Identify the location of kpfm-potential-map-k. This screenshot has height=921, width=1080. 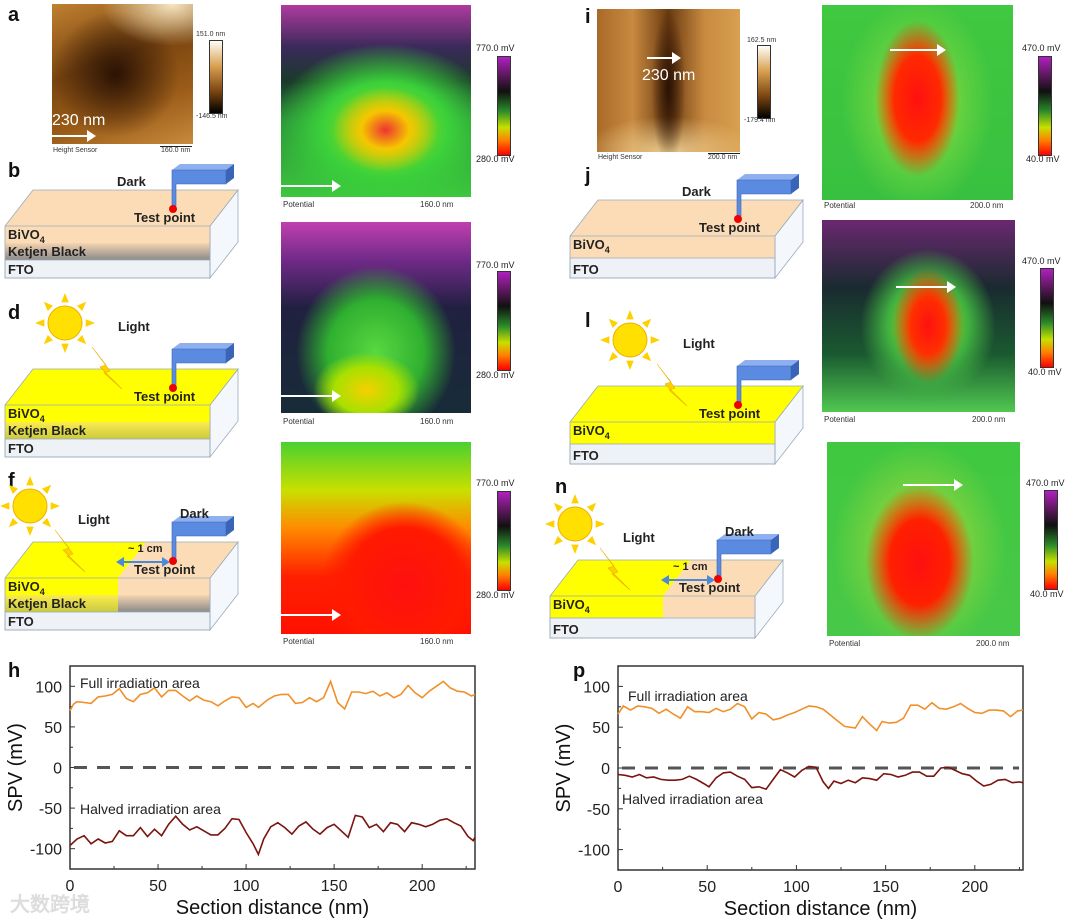
(917, 102).